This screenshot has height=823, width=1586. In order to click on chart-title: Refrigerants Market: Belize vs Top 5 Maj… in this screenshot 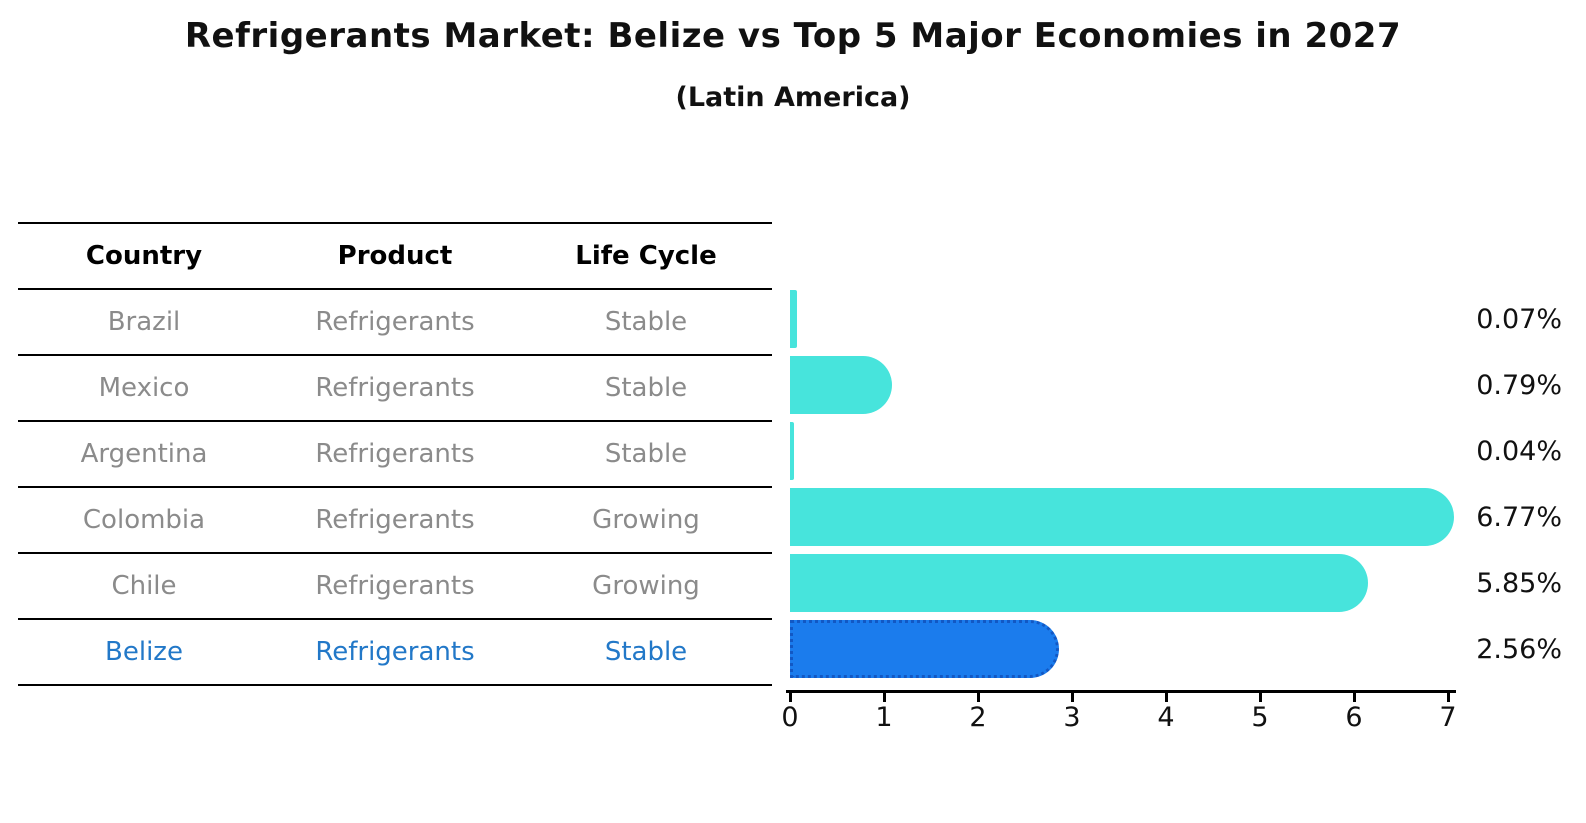, I will do `click(793, 36)`.